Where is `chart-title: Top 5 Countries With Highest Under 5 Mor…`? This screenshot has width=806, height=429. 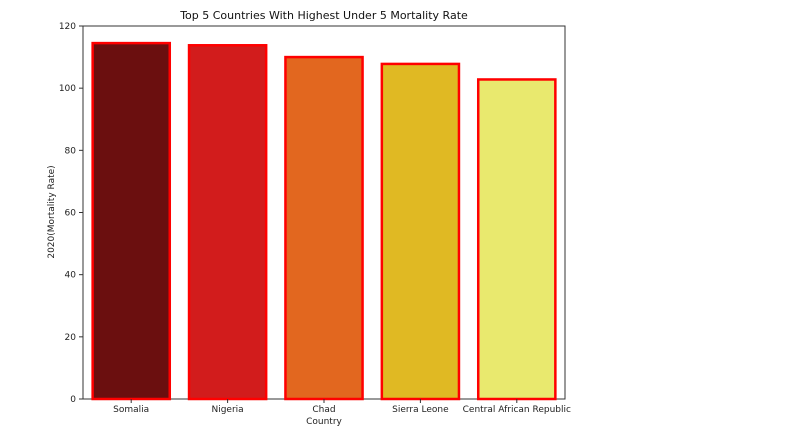 chart-title: Top 5 Countries With Highest Under 5 Mor… is located at coordinates (323, 15).